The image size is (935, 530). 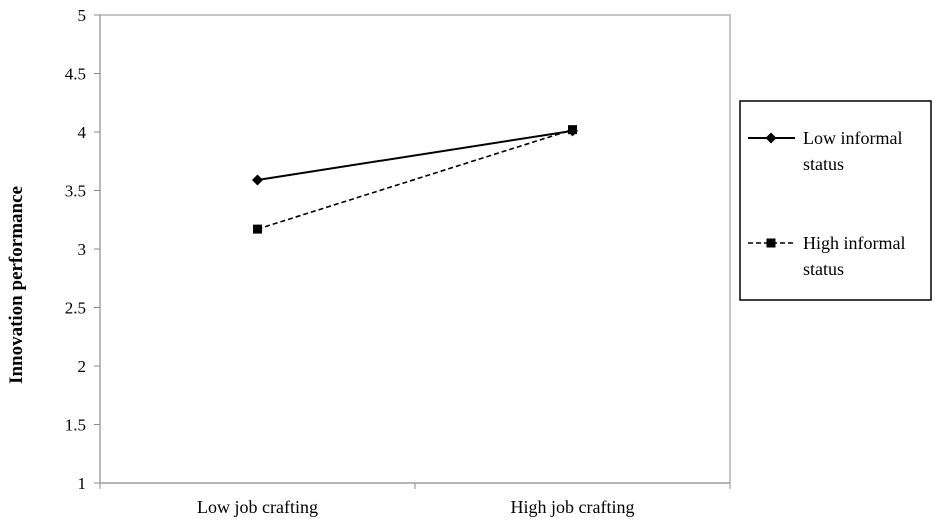 I want to click on legend-label-line: Low informal, so click(x=852, y=138).